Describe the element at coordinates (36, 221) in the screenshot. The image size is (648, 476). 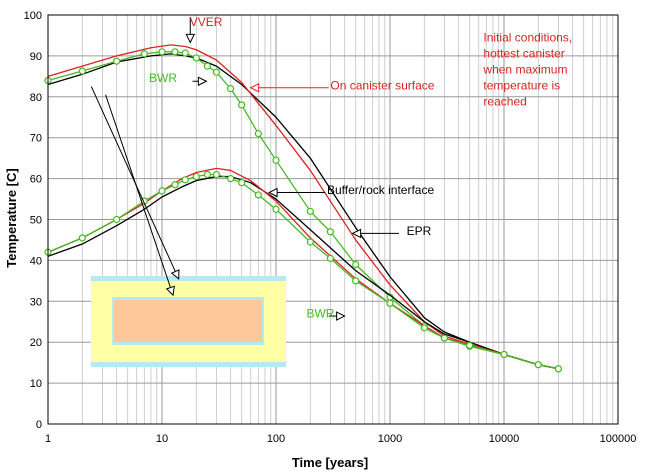
I see `y-tick-label: 50` at that location.